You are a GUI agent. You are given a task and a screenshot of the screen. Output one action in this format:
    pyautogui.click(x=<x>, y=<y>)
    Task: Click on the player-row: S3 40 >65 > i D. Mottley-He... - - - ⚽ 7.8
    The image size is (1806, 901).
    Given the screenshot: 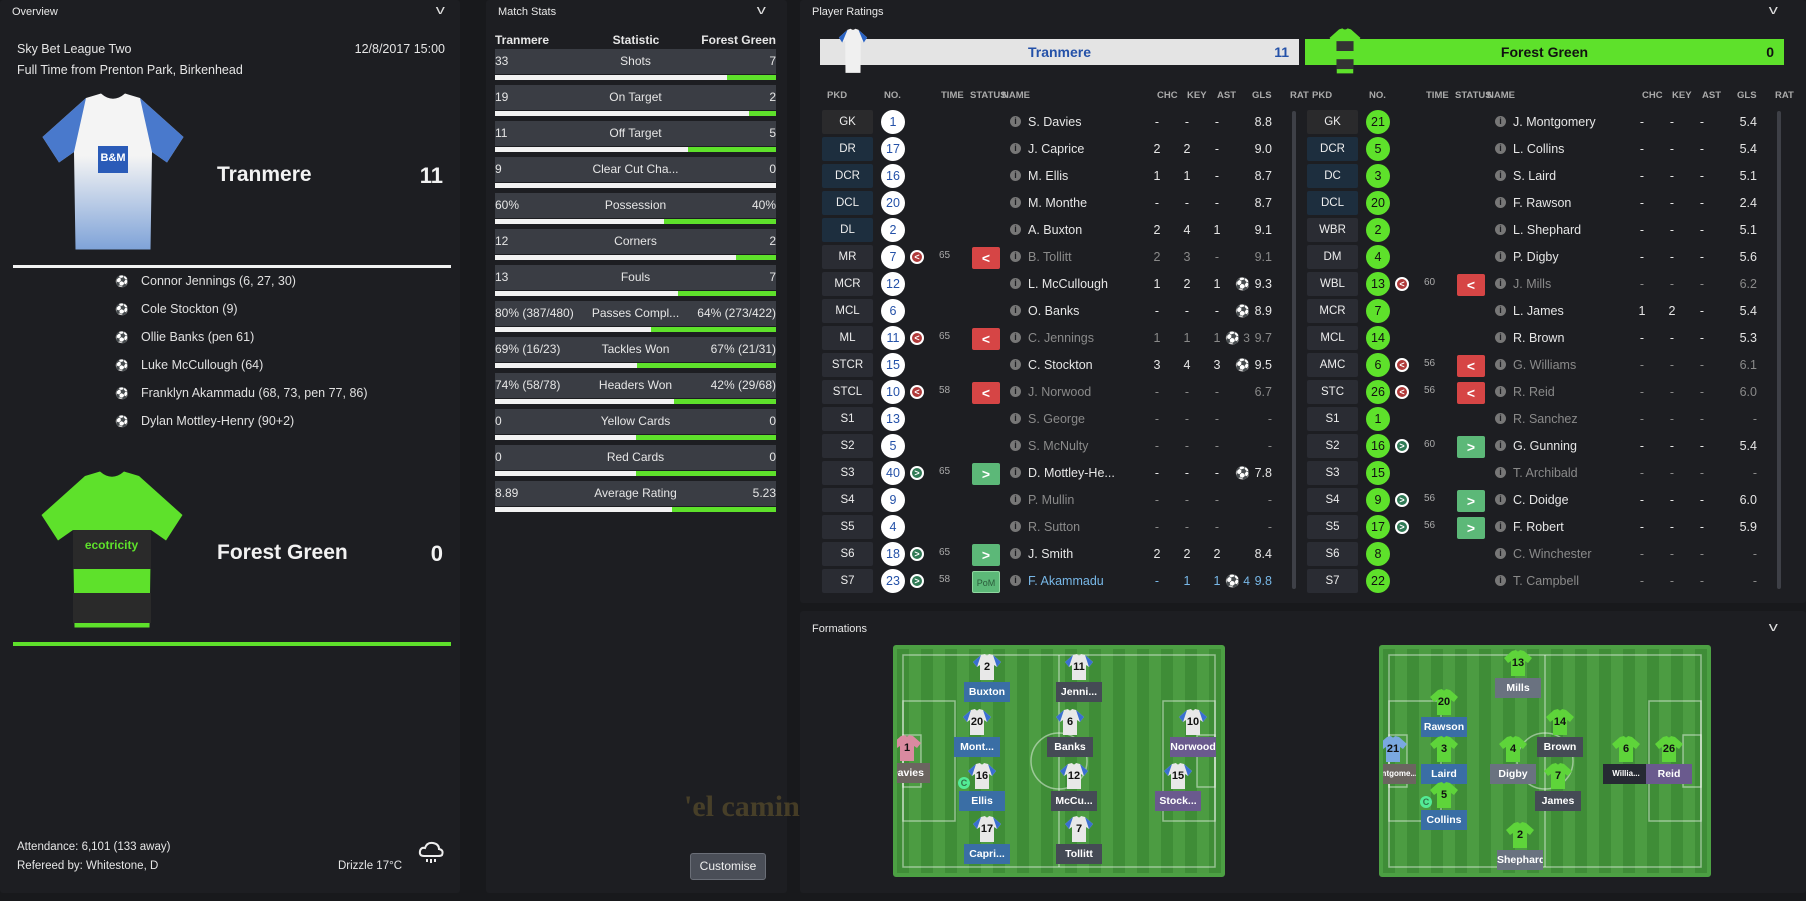 What is the action you would take?
    pyautogui.click(x=1057, y=473)
    